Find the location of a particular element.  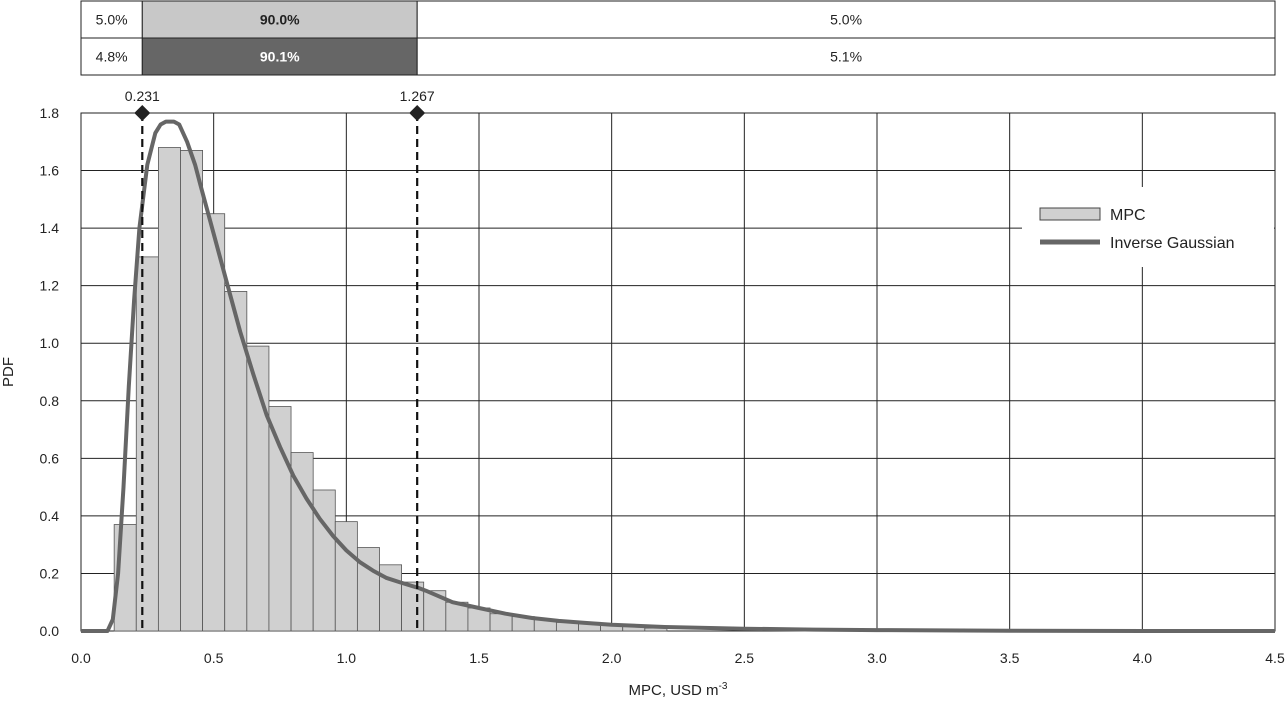

prob-cell-label: 5.1% is located at coordinates (846, 57).